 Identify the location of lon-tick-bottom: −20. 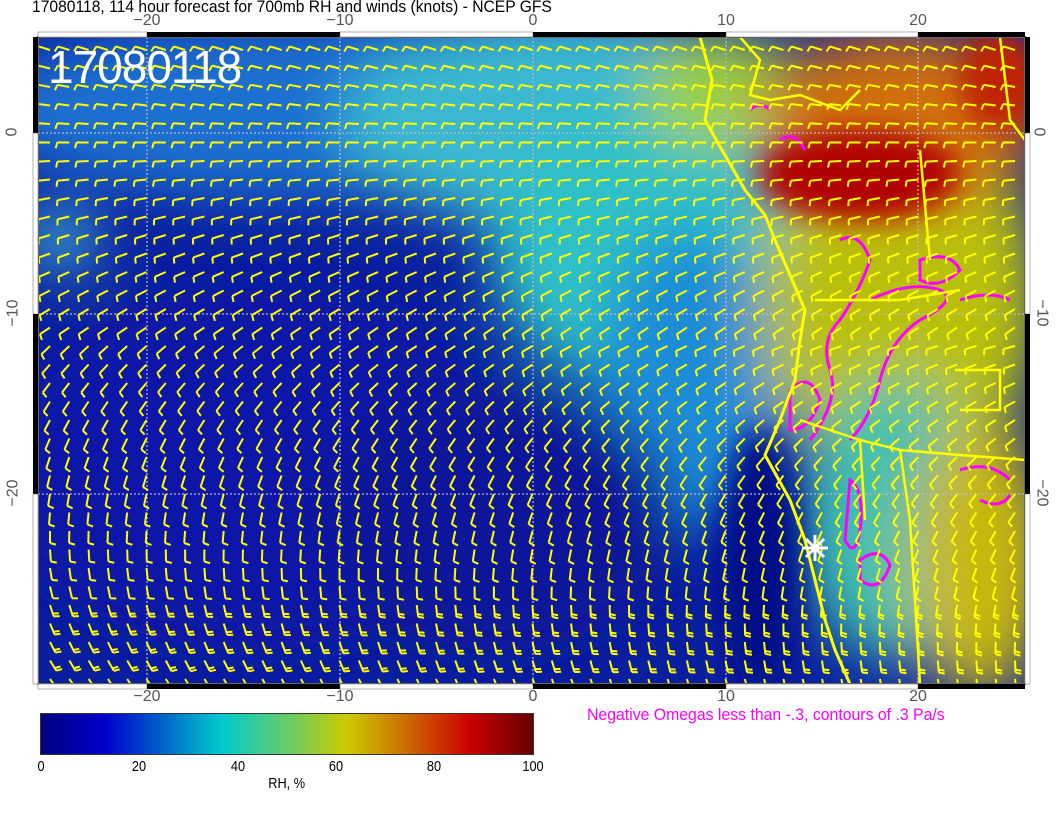
(147, 696).